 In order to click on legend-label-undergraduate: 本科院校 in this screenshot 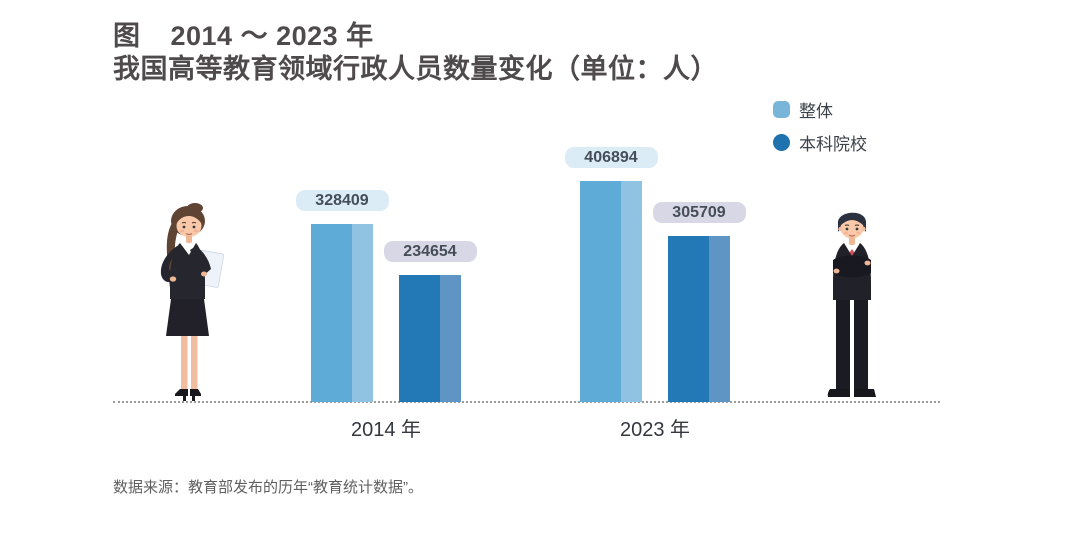, I will do `click(833, 144)`.